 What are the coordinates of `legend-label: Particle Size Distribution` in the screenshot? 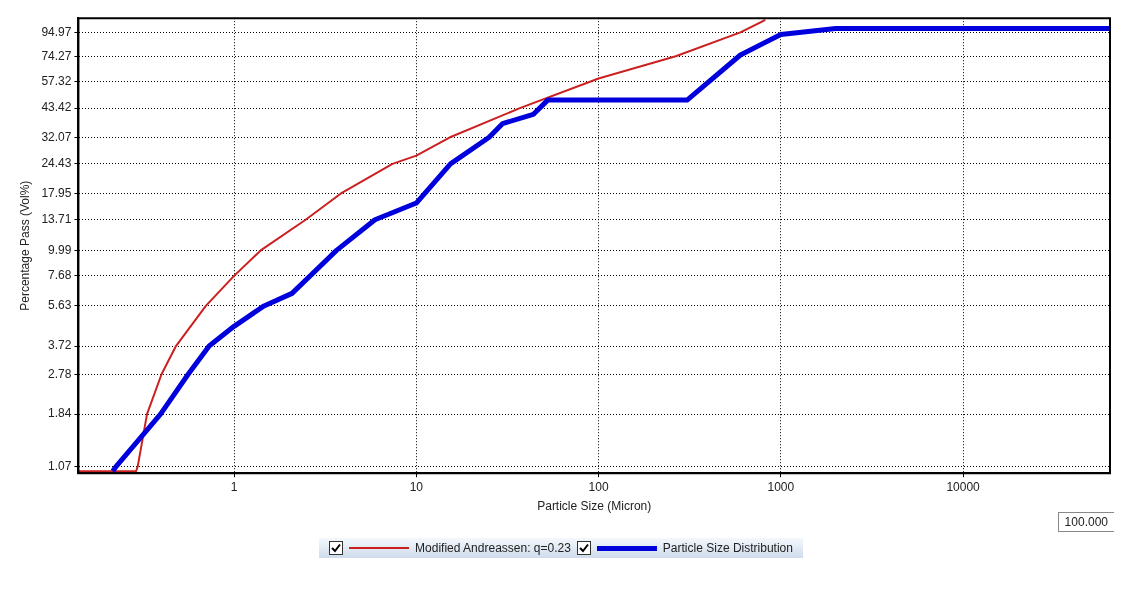 It's located at (727, 548).